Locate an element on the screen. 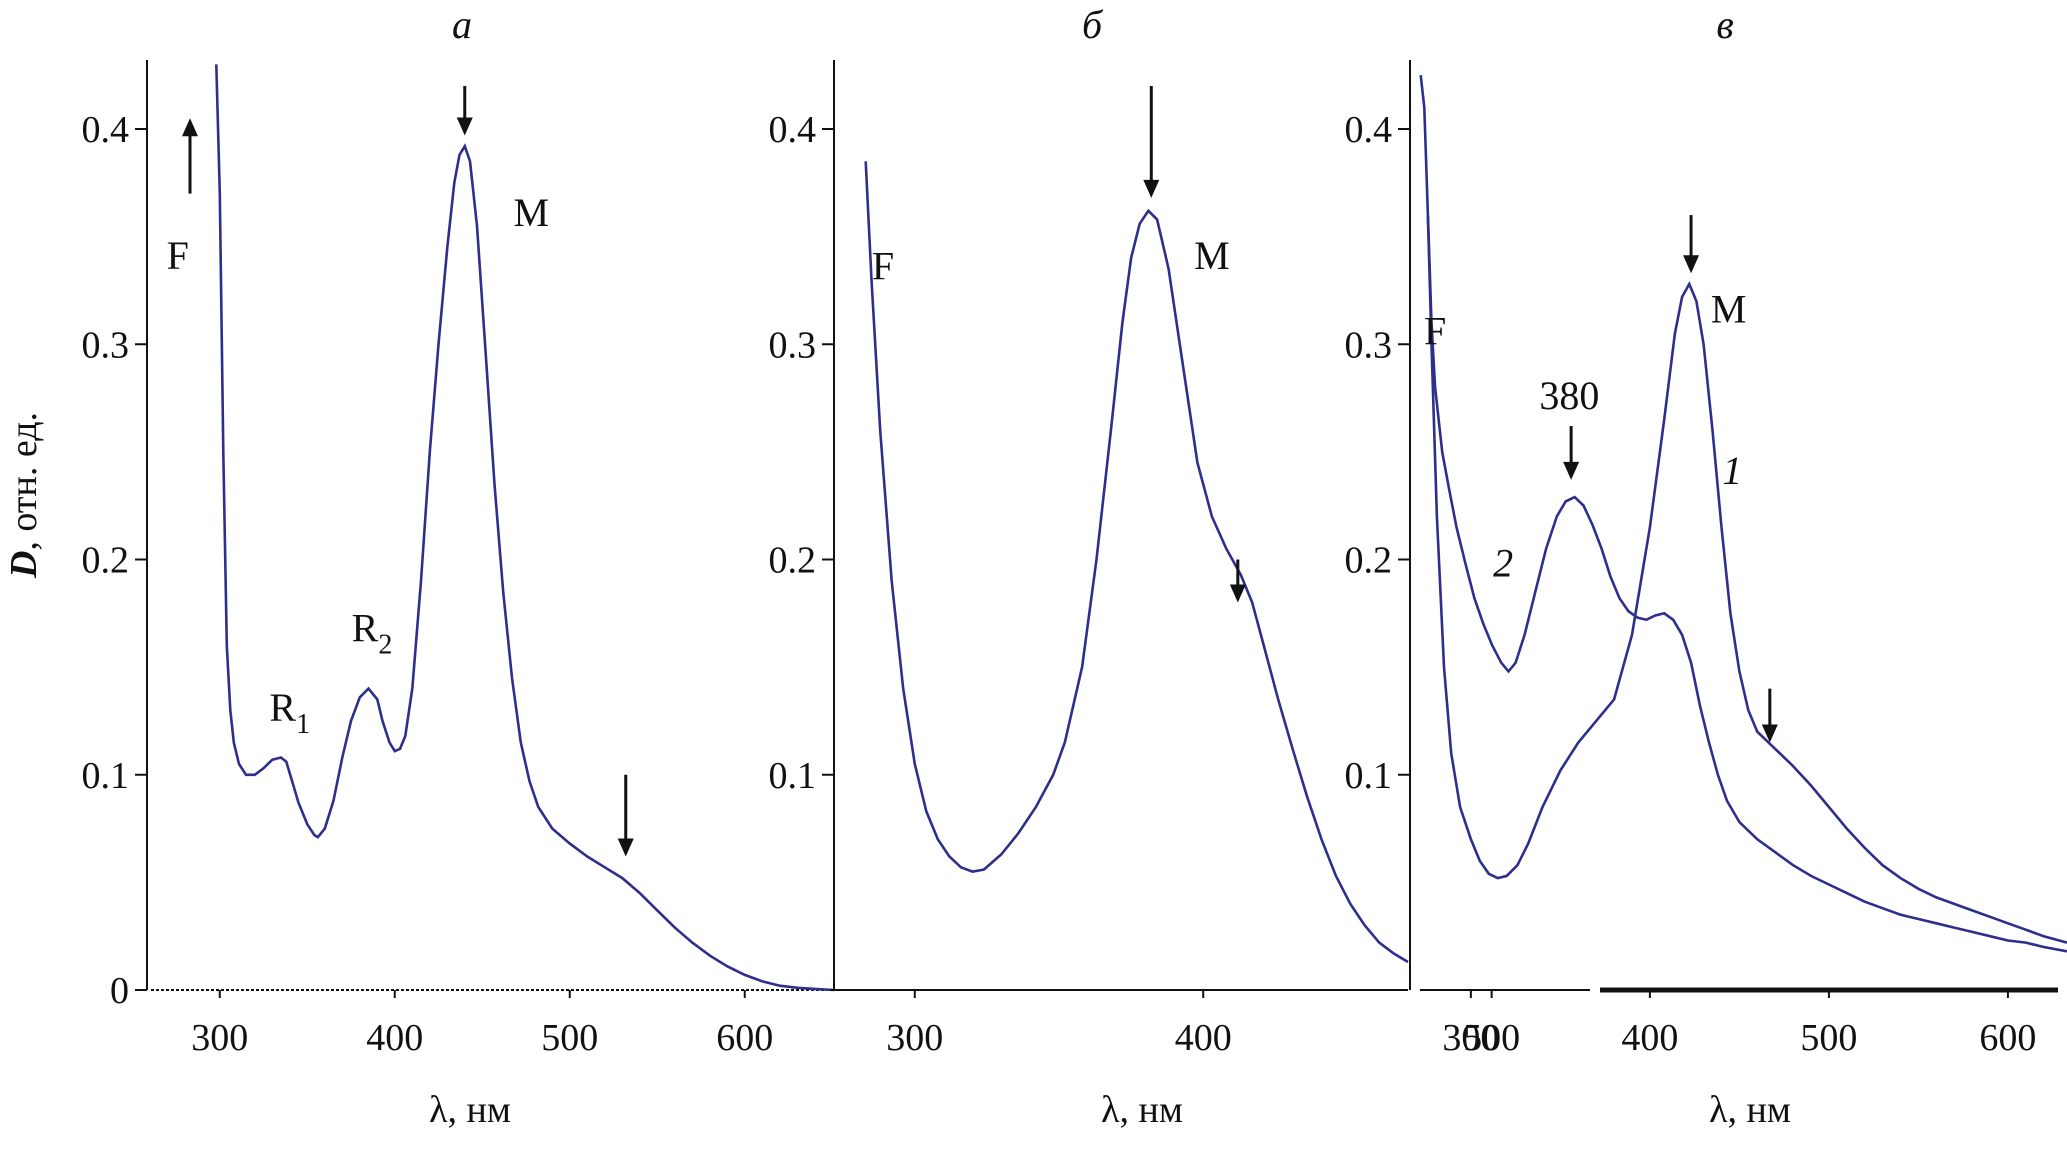 The image size is (2067, 1150). panel-0-y-tick-label: 0.1 is located at coordinates (106, 776).